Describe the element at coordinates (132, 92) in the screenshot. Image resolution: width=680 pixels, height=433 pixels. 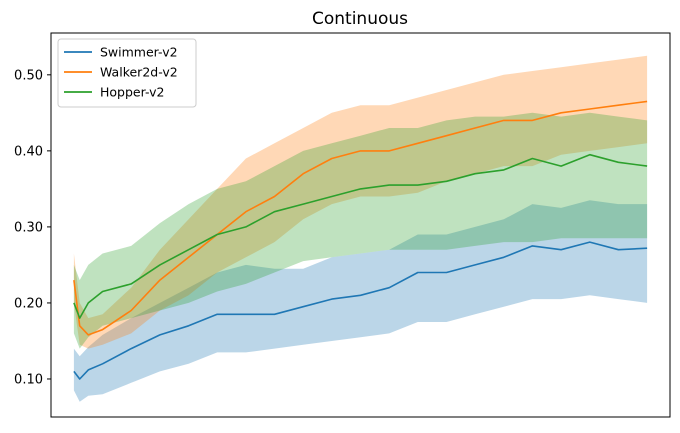
I see `legend-label: Hopper-v2` at that location.